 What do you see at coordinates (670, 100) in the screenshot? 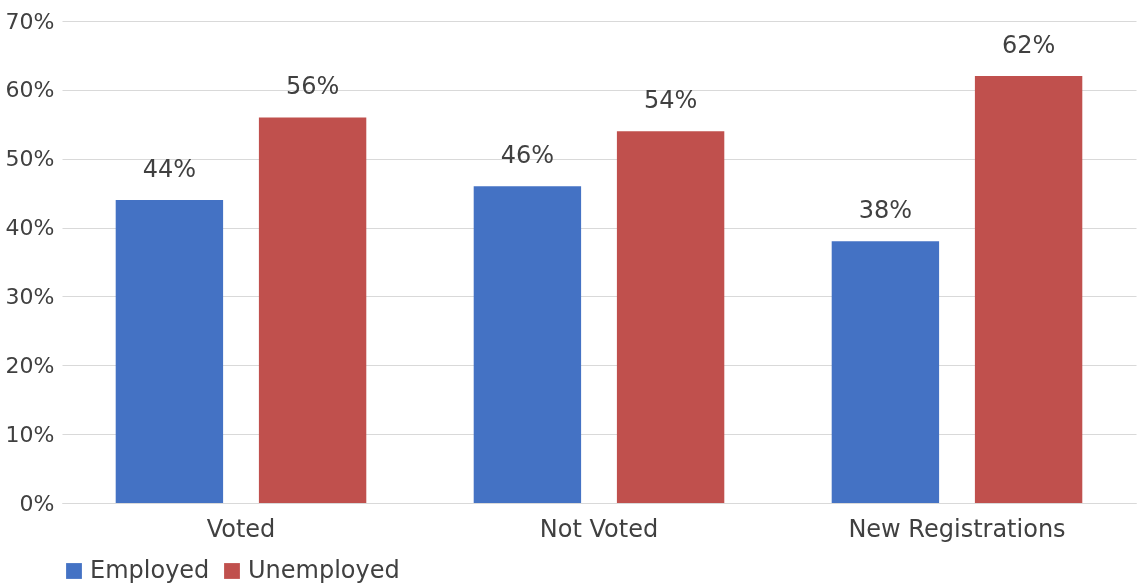
I see `data-label: 54%` at bounding box center [670, 100].